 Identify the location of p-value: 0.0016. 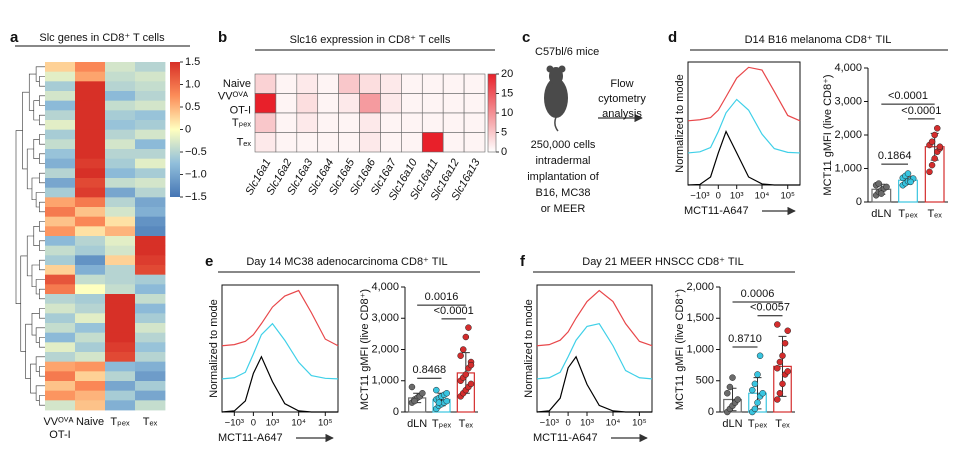
(442, 297).